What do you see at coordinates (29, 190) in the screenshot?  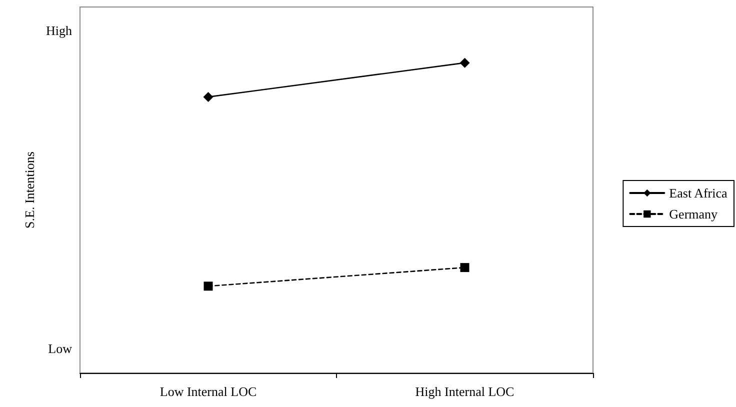 I see `y-axis-title: S.E. Intentions` at bounding box center [29, 190].